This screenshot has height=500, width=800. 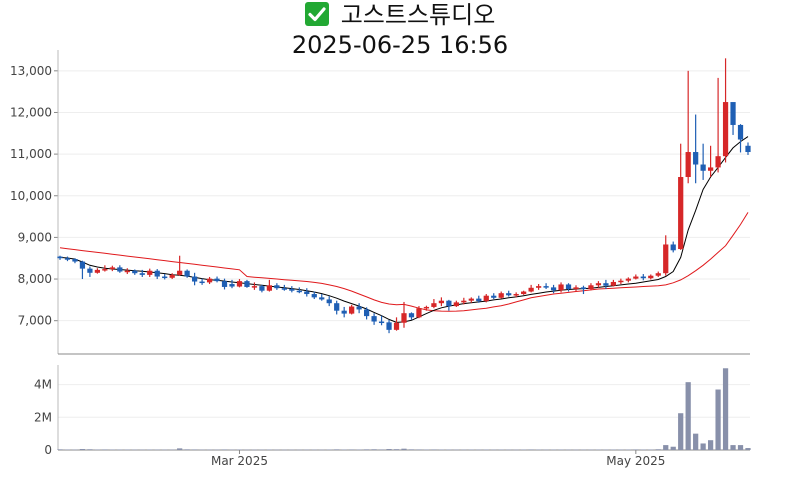 I want to click on volume-axes, so click(x=403, y=408).